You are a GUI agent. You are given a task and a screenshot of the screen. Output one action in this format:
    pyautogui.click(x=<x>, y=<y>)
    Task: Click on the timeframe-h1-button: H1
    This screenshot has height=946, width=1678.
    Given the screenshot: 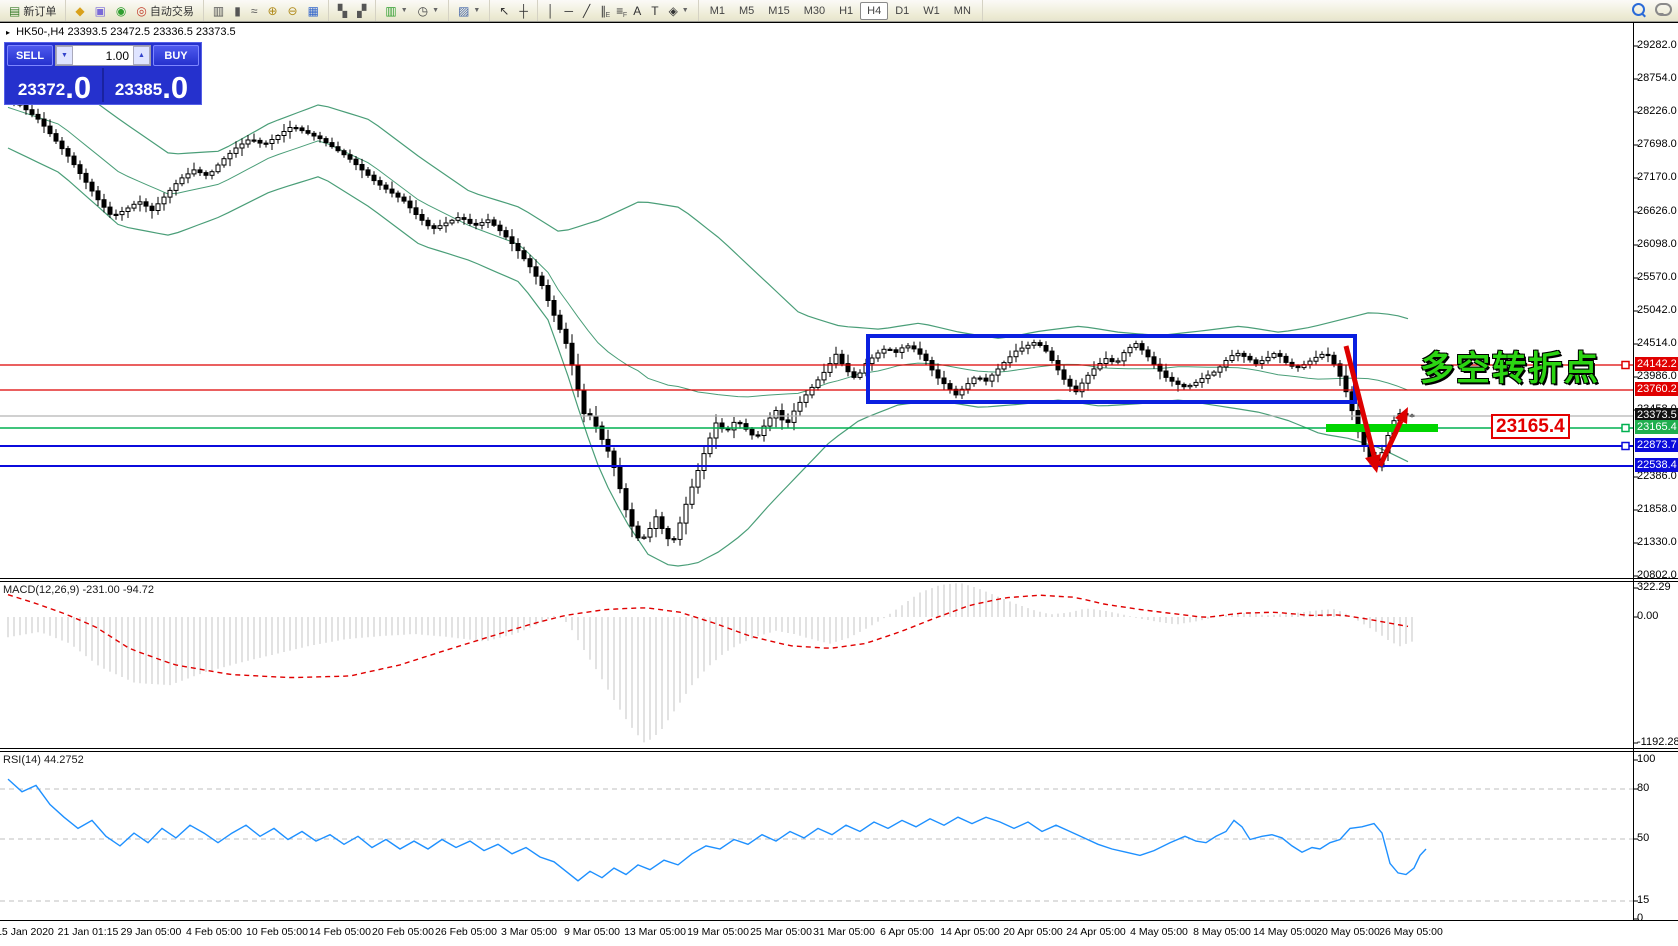 What is the action you would take?
    pyautogui.click(x=846, y=10)
    